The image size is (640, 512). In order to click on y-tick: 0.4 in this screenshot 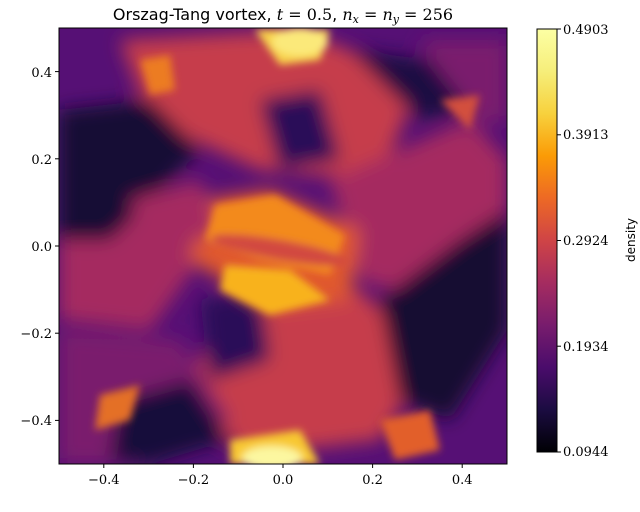, I will do `click(45, 73)`.